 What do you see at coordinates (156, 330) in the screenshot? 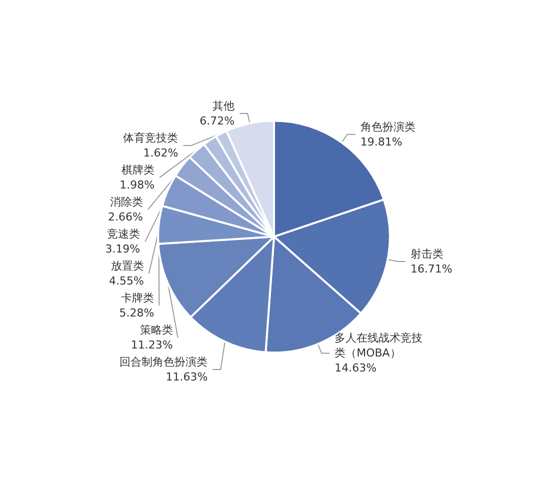
I see `slice-label: 策略类` at bounding box center [156, 330].